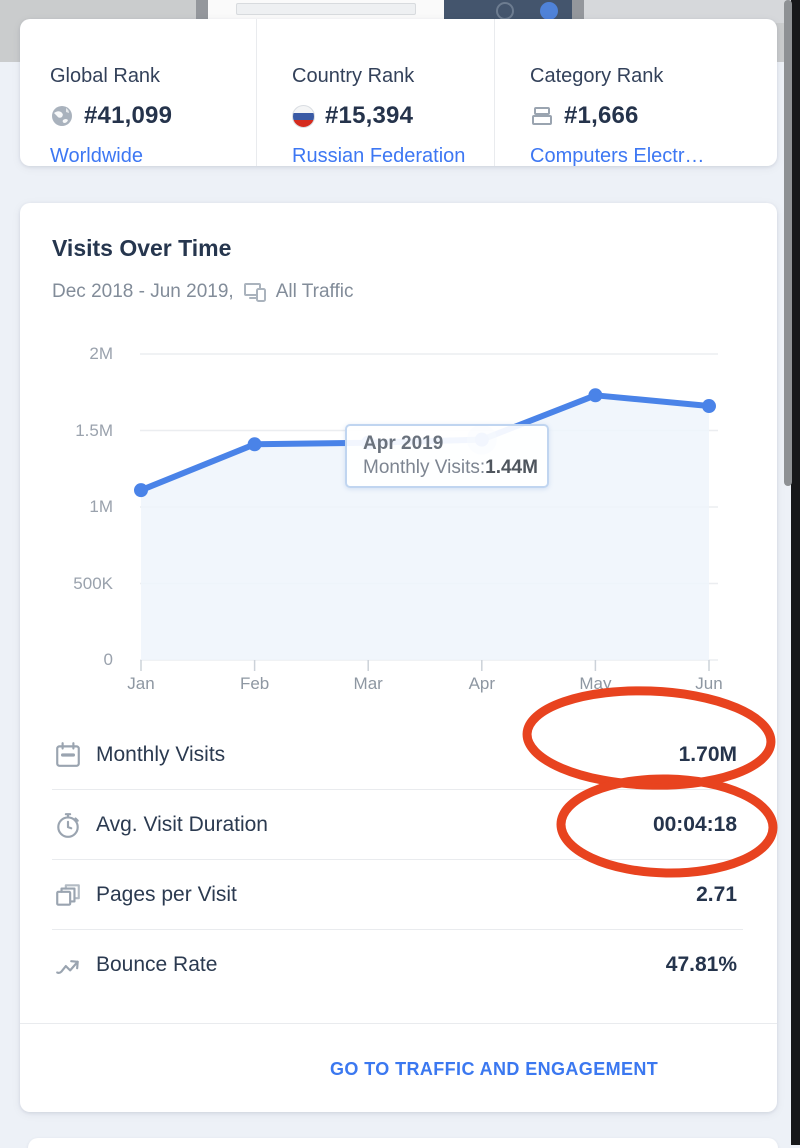  I want to click on metric-value-pages-per-visit: 2.71, so click(716, 894).